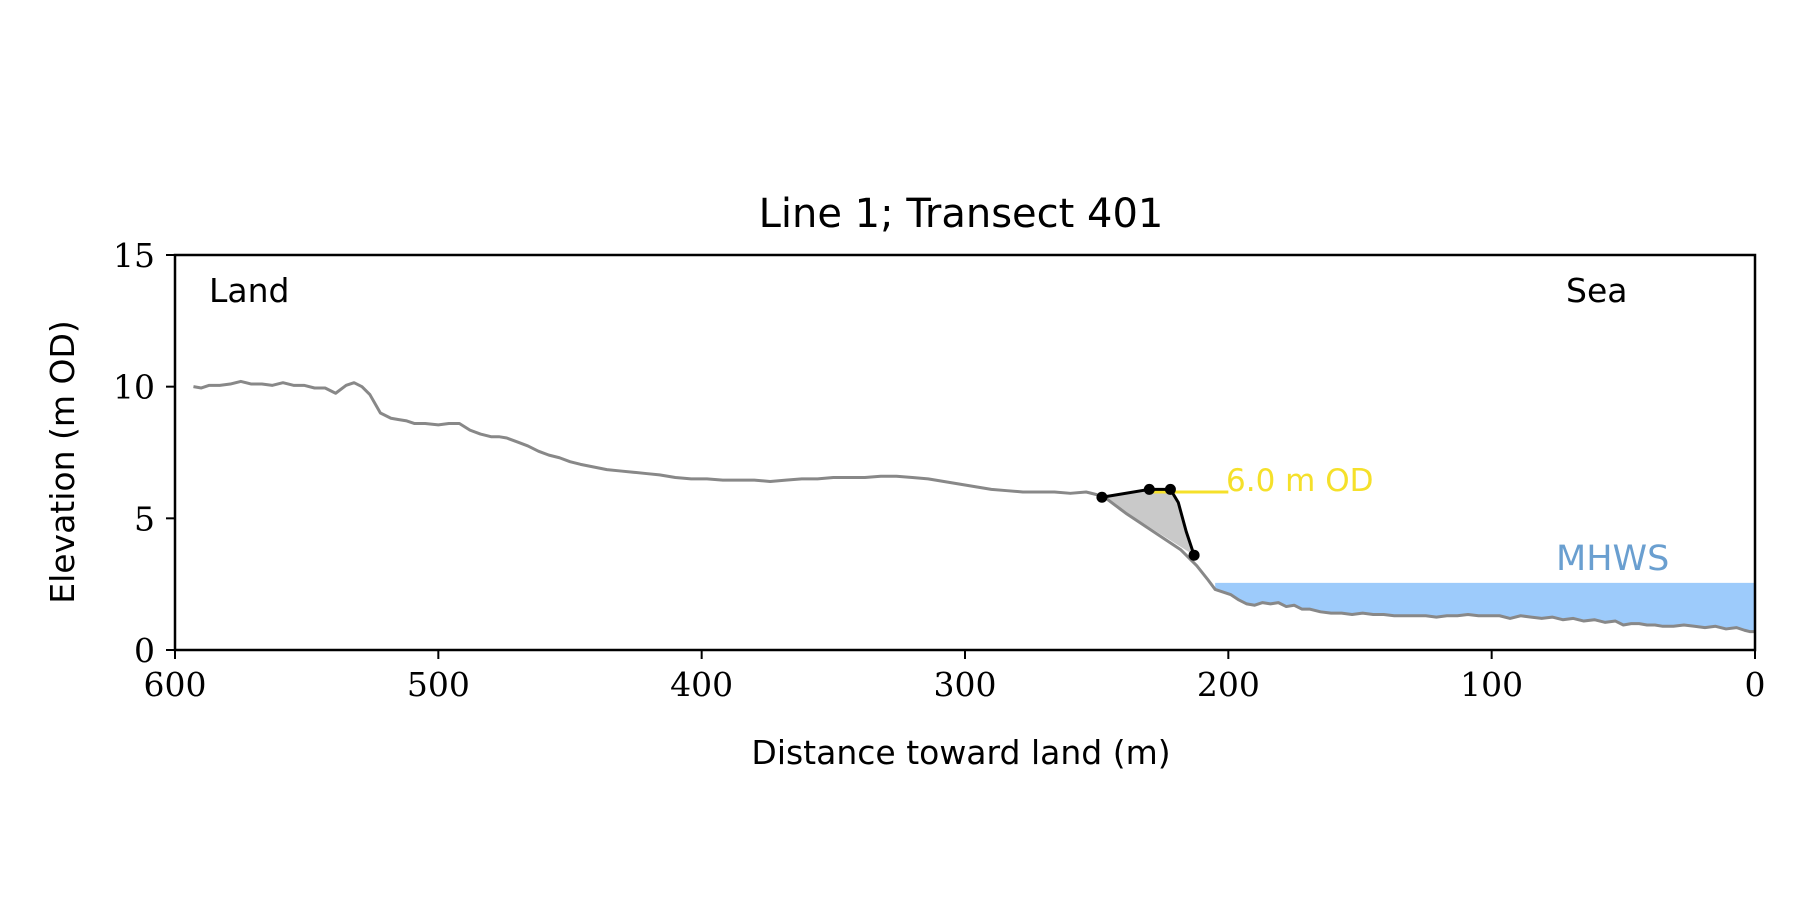 This screenshot has width=1800, height=900. Describe the element at coordinates (960, 752) in the screenshot. I see `x-axis-label: Distance toward land (m)` at that location.